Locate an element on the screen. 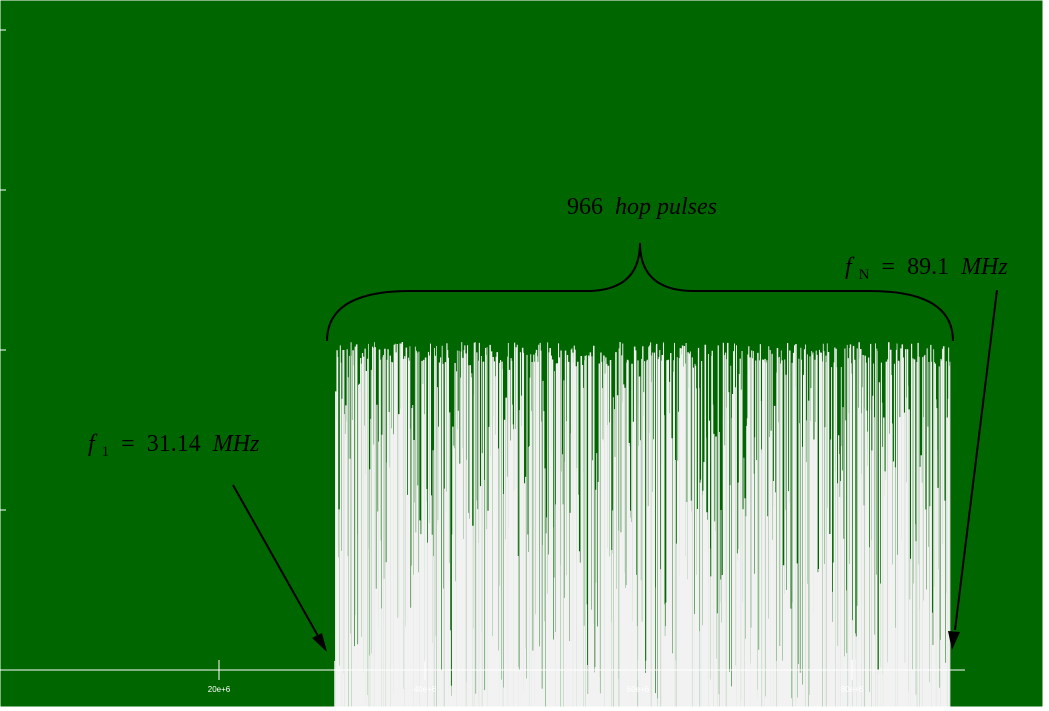  hop-count-number: 966 is located at coordinates (585, 207).